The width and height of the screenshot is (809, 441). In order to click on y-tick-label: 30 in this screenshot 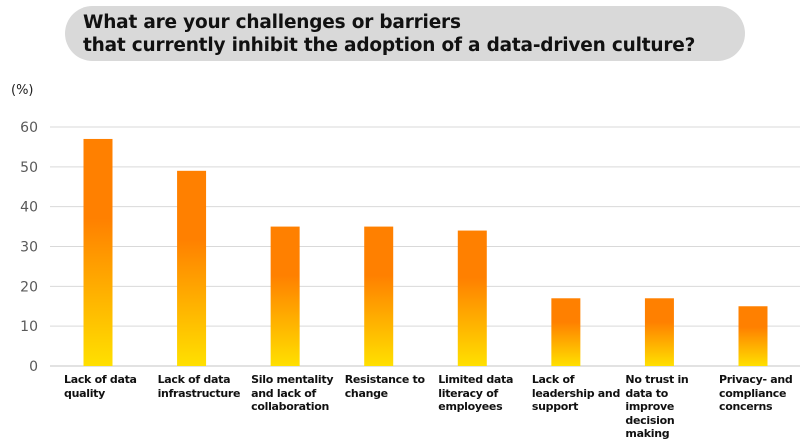, I will do `click(29, 248)`.